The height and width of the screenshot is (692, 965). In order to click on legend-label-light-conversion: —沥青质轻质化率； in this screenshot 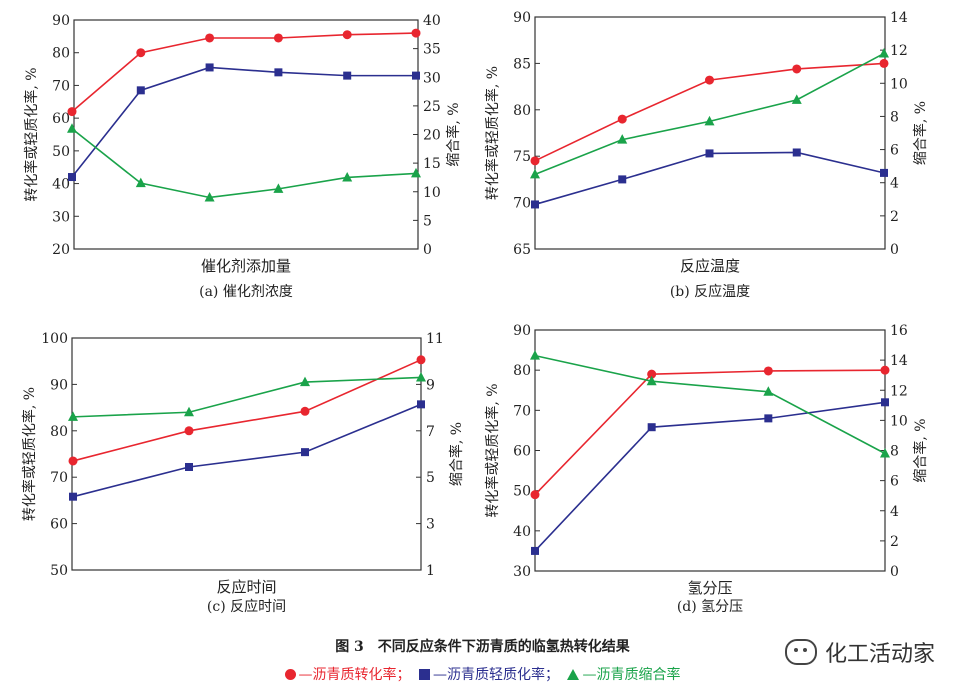, I will do `click(496, 675)`.